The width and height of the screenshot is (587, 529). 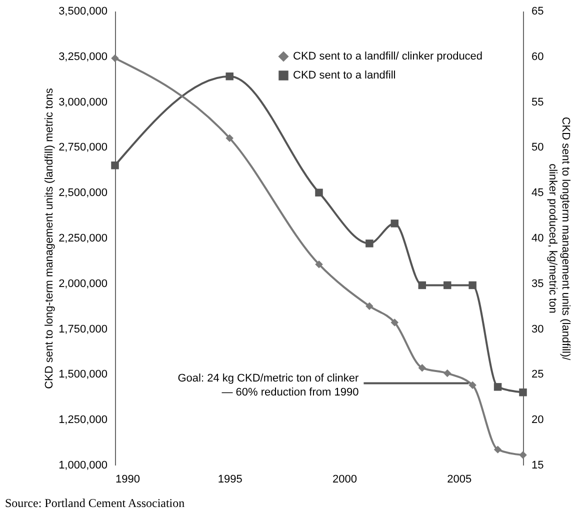 What do you see at coordinates (95, 503) in the screenshot?
I see `source-note: Source: Portland Cement Association` at bounding box center [95, 503].